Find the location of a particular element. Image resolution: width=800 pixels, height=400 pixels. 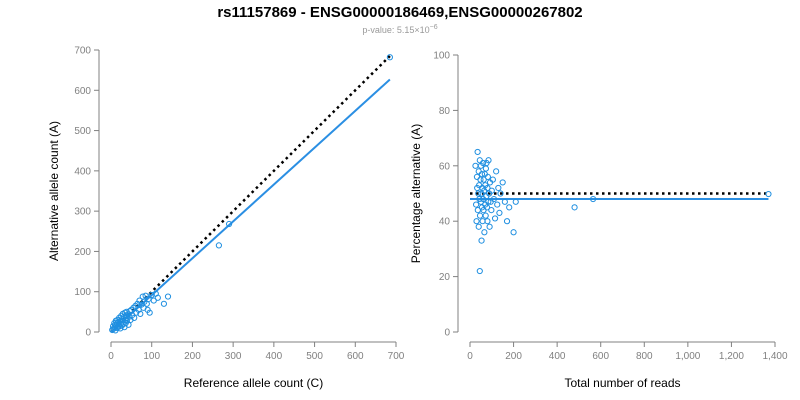

x-tick-label: 1,400 is located at coordinates (774, 356).